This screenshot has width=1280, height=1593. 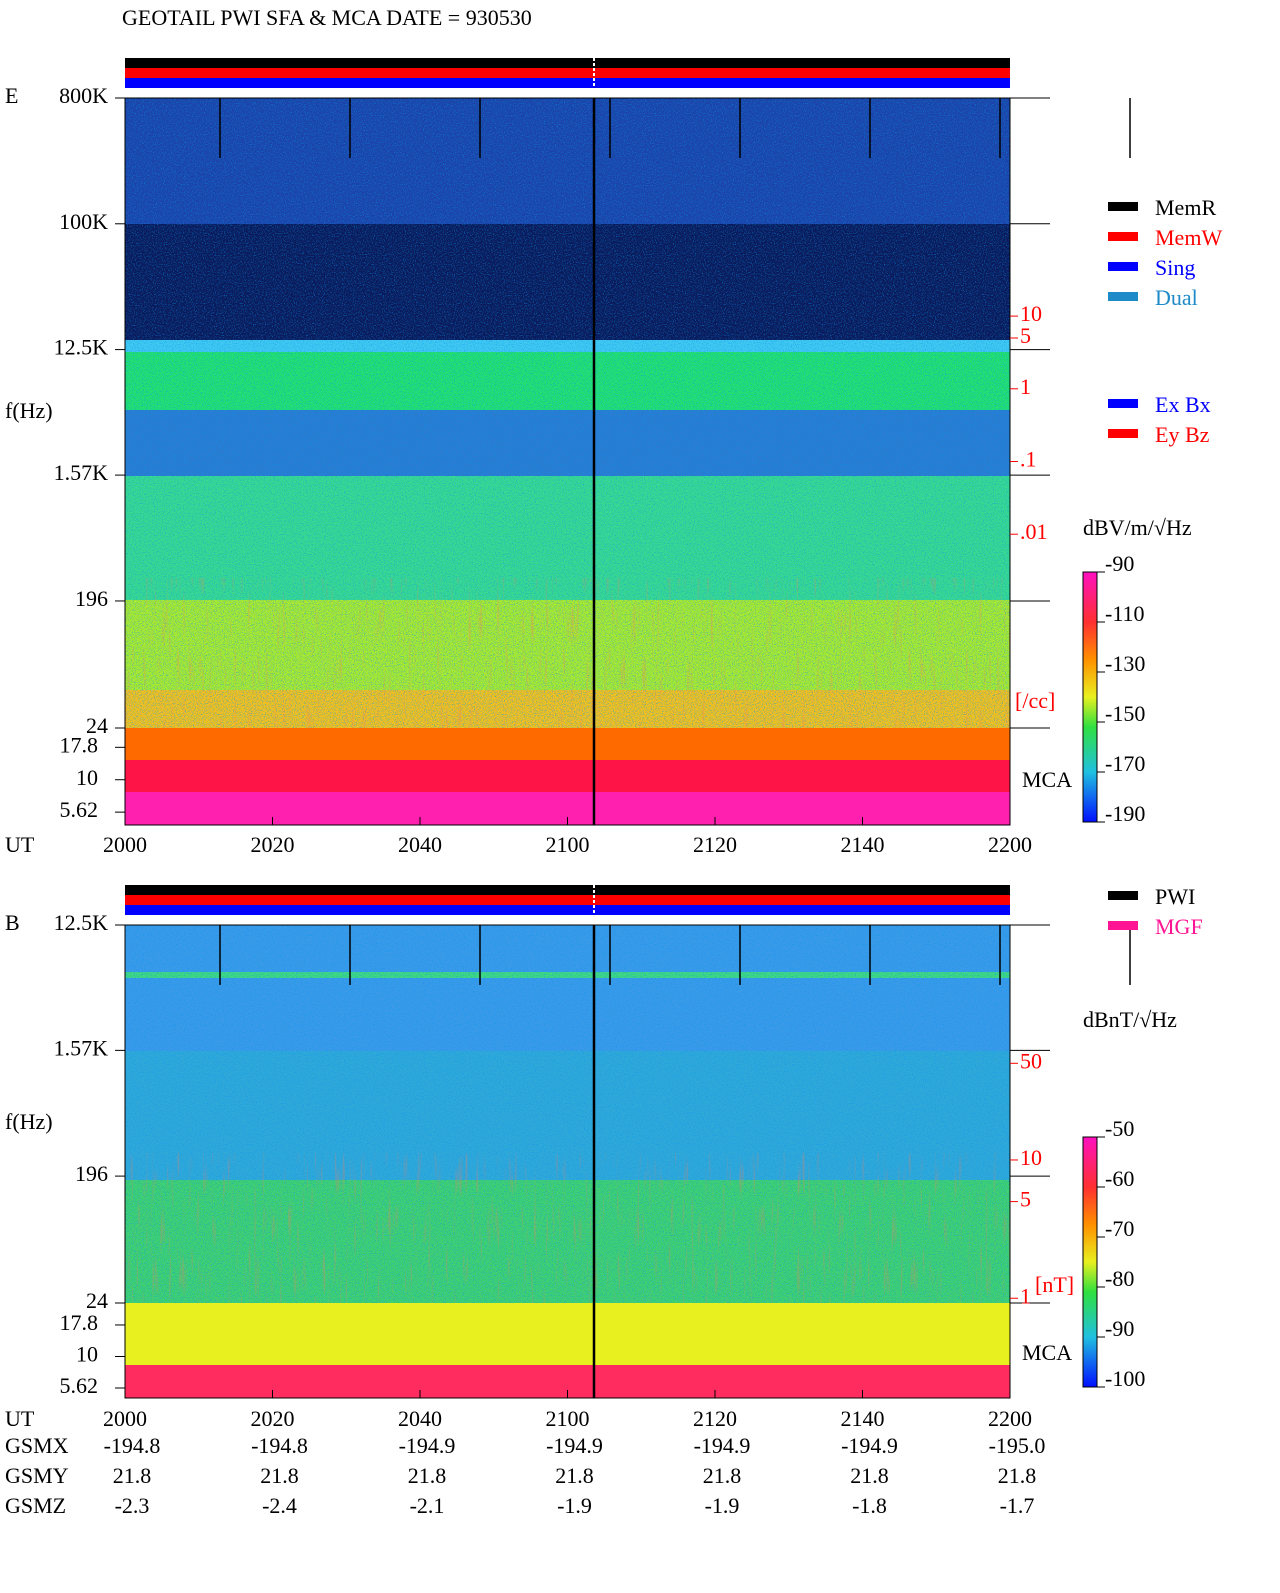 I want to click on legend-label: MemR, so click(x=1185, y=207).